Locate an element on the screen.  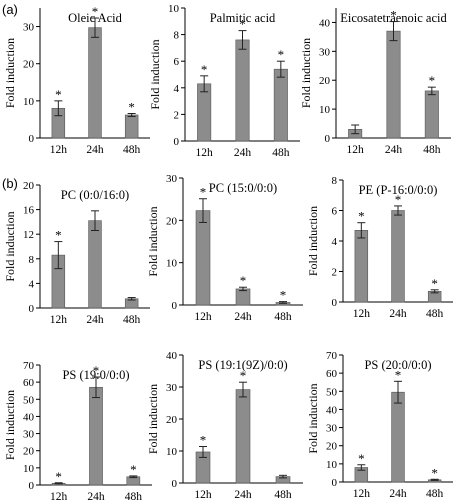
chart-title: PC (15:0/0:0) is located at coordinates (243, 188).